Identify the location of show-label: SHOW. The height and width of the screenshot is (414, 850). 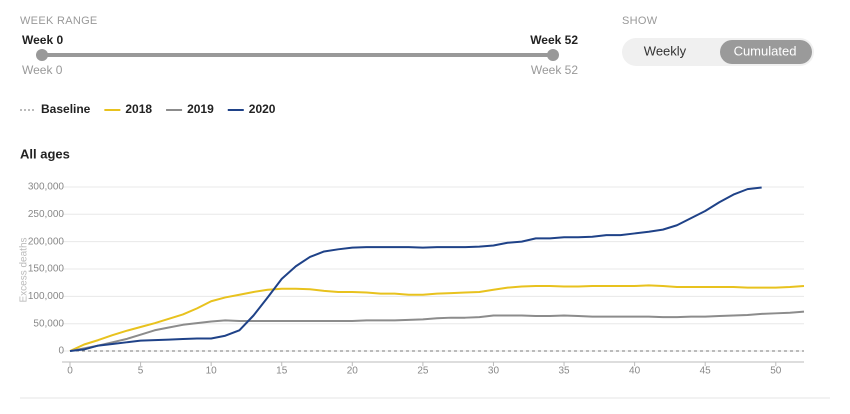
(640, 21).